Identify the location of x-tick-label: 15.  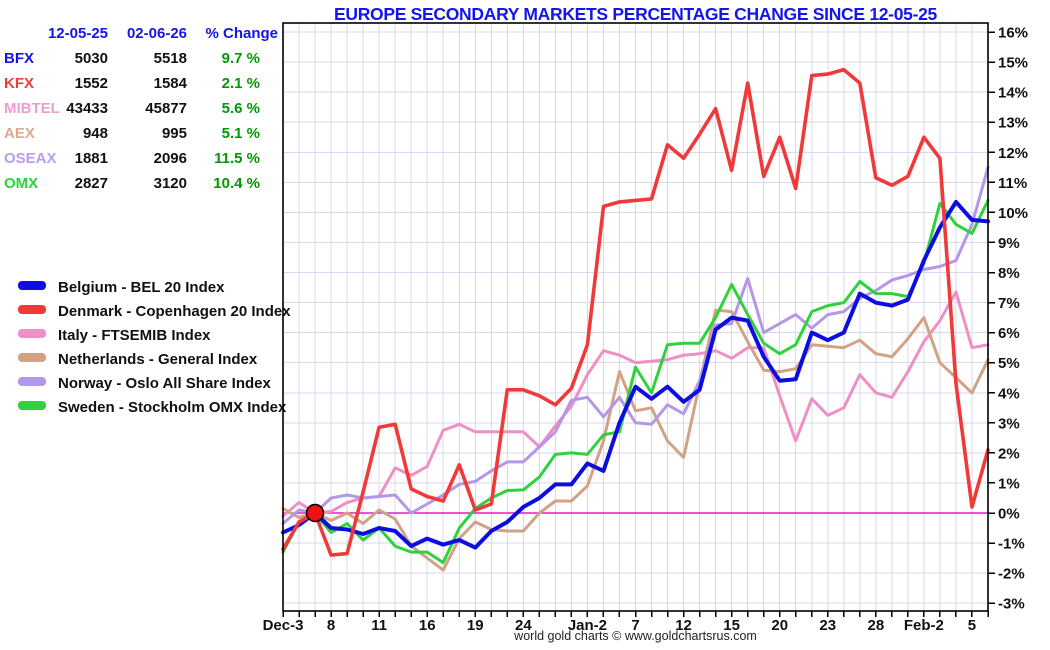
(731, 625).